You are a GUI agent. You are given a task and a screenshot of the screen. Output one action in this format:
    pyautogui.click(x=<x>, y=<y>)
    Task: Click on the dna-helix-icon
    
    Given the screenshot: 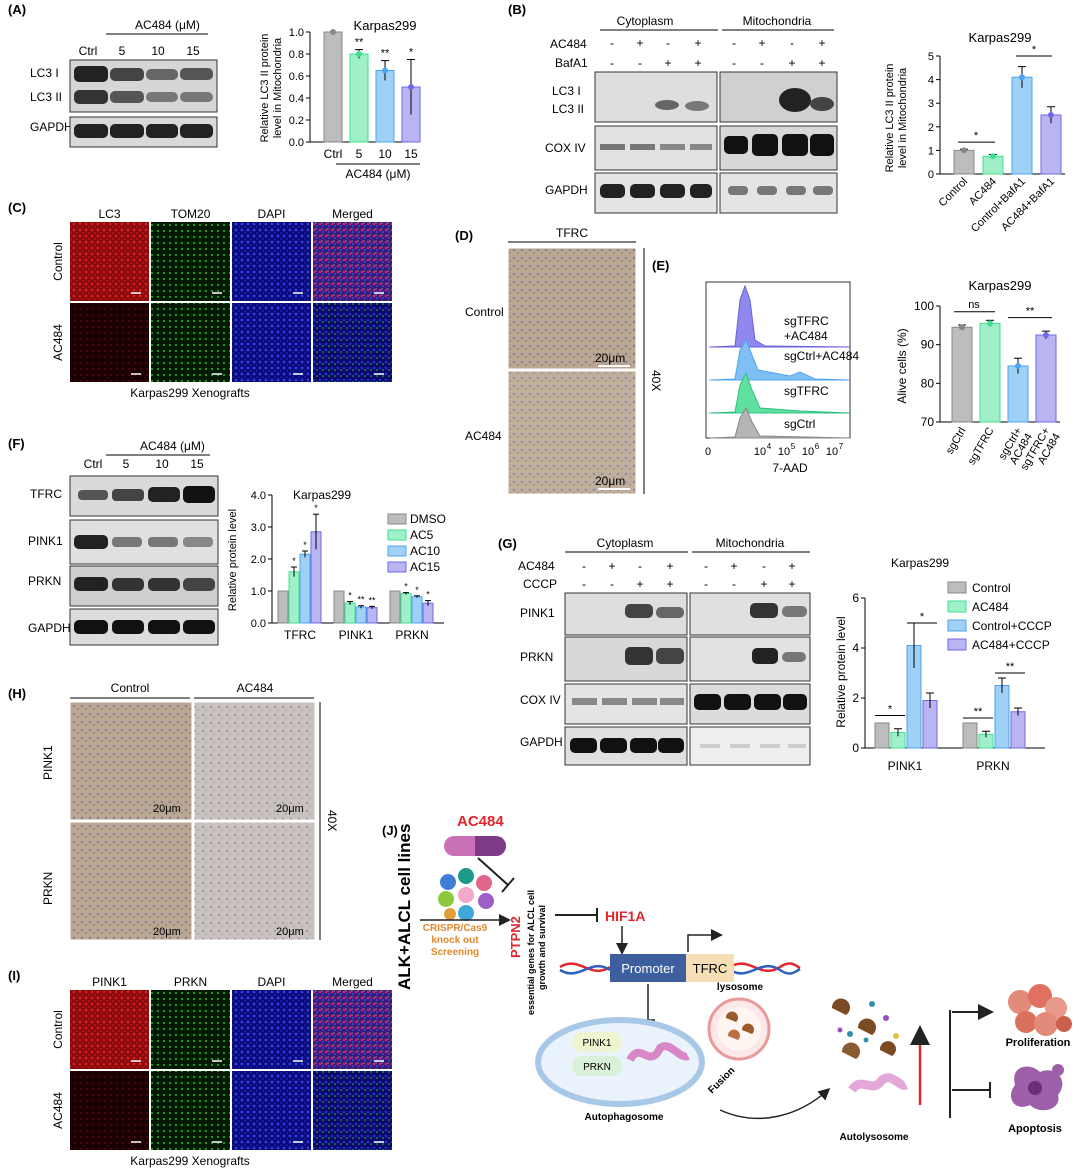 What is the action you would take?
    pyautogui.click(x=680, y=968)
    